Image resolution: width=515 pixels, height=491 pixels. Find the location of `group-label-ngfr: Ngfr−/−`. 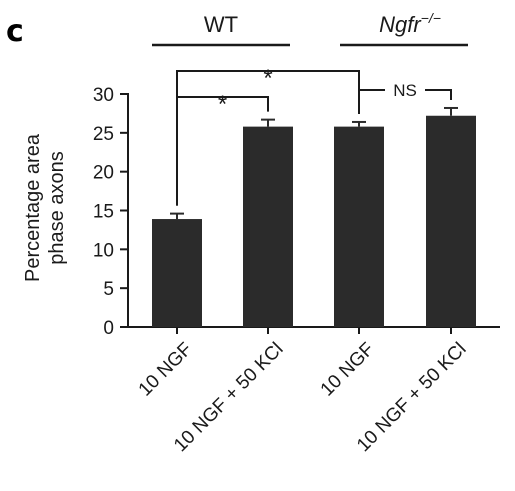

group-label-ngfr: Ngfr−/− is located at coordinates (410, 23).